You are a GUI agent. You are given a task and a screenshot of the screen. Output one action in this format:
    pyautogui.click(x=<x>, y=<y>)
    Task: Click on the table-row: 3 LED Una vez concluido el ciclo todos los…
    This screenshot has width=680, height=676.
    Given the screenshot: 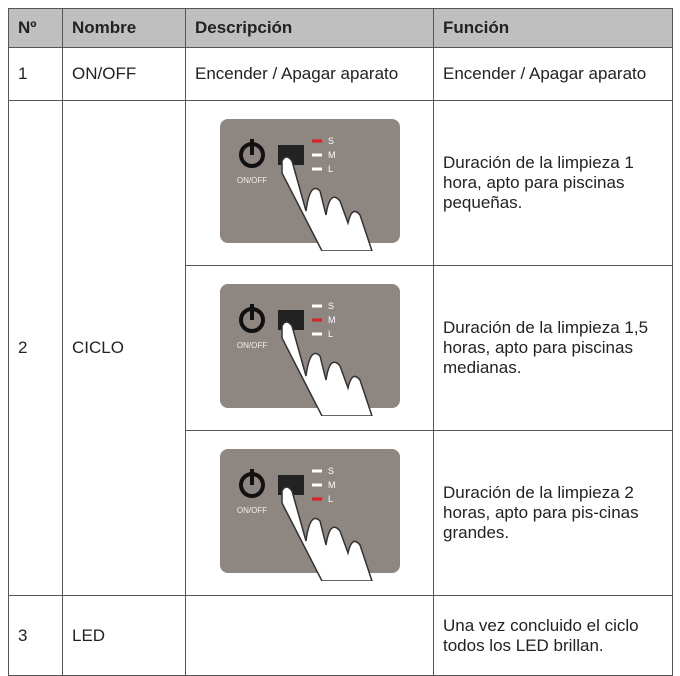 What is the action you would take?
    pyautogui.click(x=340, y=635)
    